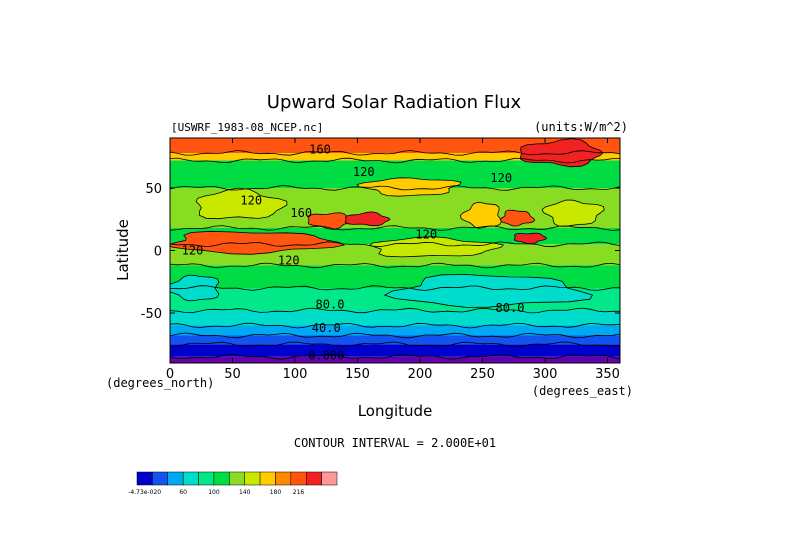 The height and width of the screenshot is (558, 789). Describe the element at coordinates (581, 127) in the screenshot. I see `units-label: (units:W/m^2)` at that location.